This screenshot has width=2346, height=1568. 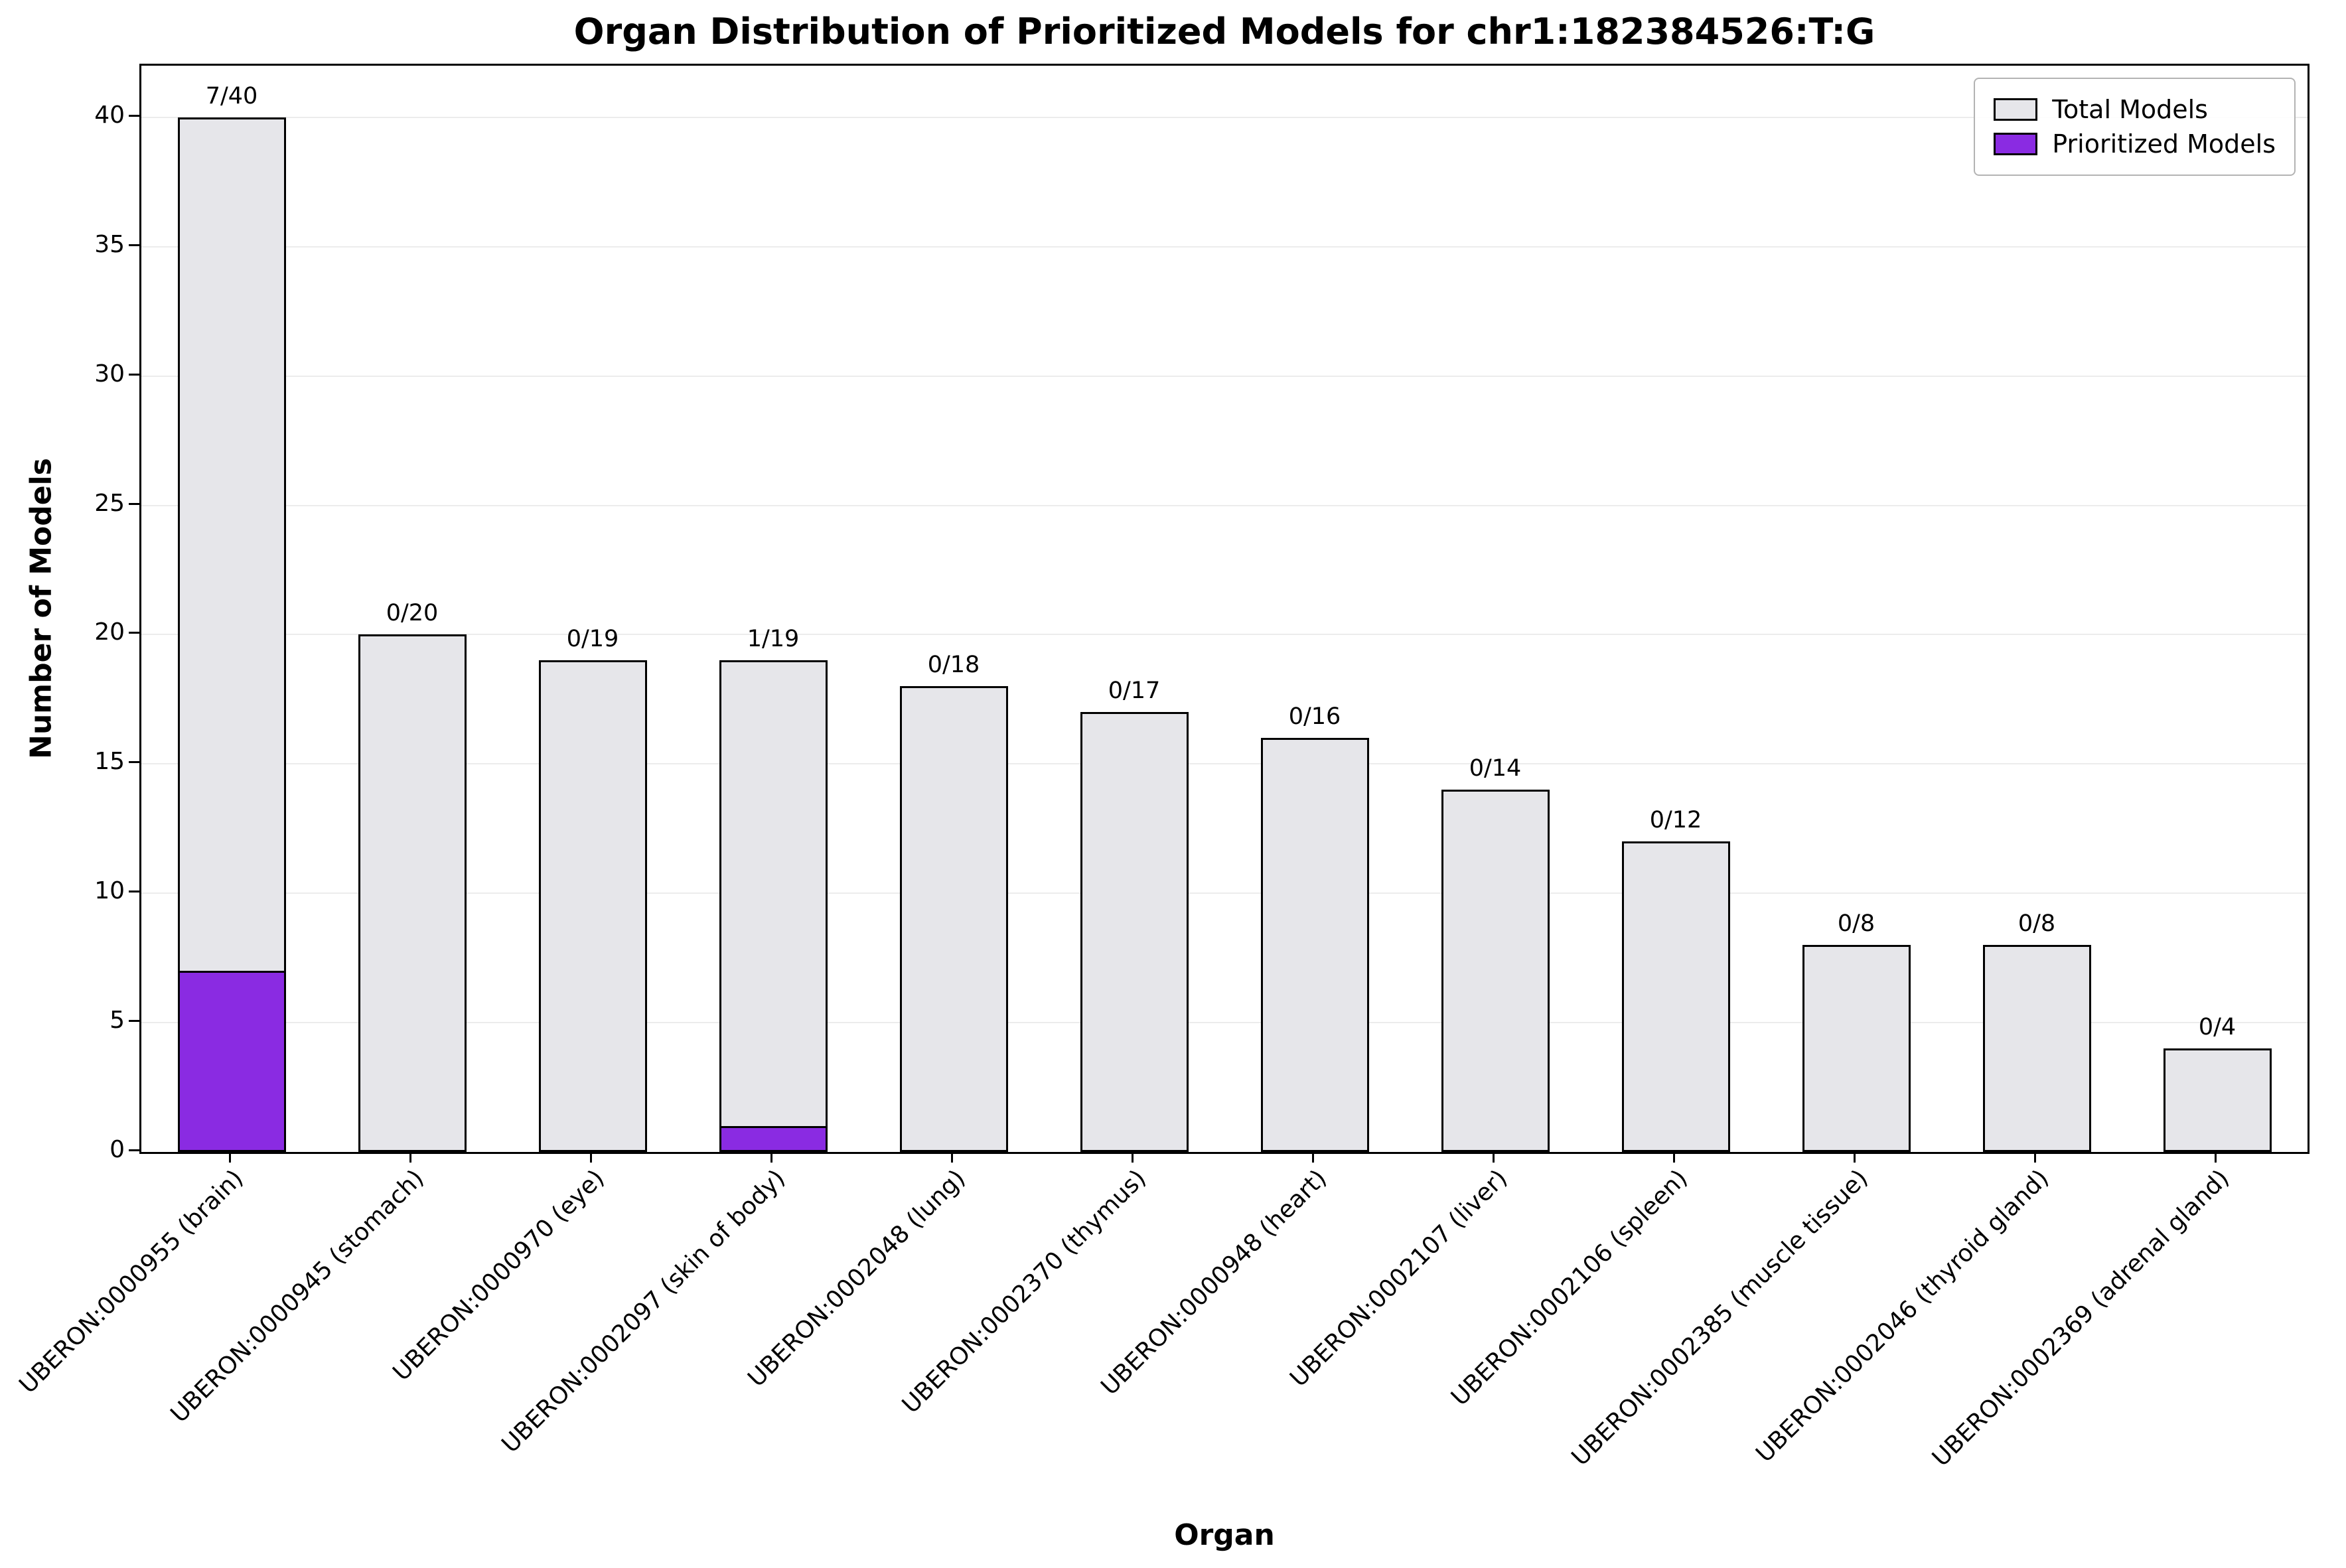 What do you see at coordinates (109, 891) in the screenshot?
I see `y-tick-label: 10` at bounding box center [109, 891].